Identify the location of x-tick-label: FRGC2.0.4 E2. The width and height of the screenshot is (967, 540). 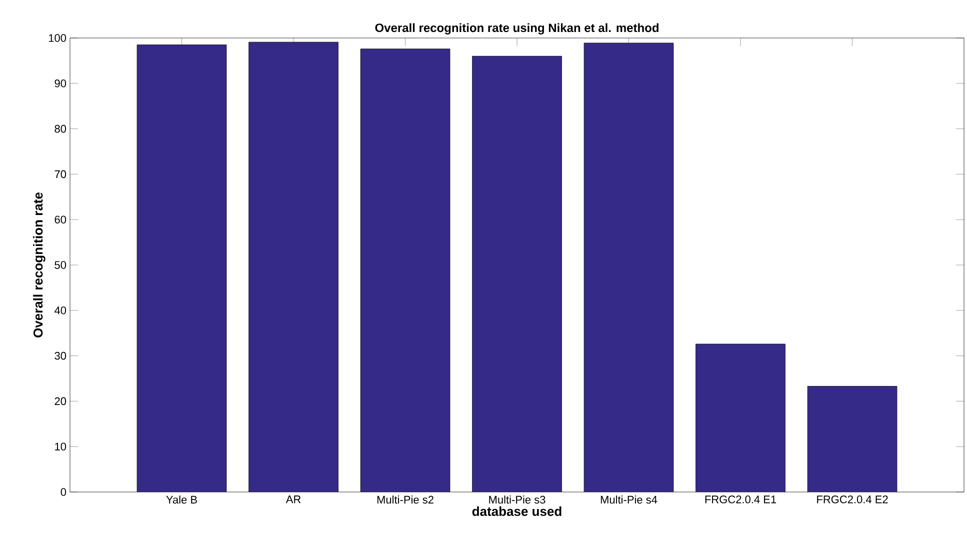
(852, 500).